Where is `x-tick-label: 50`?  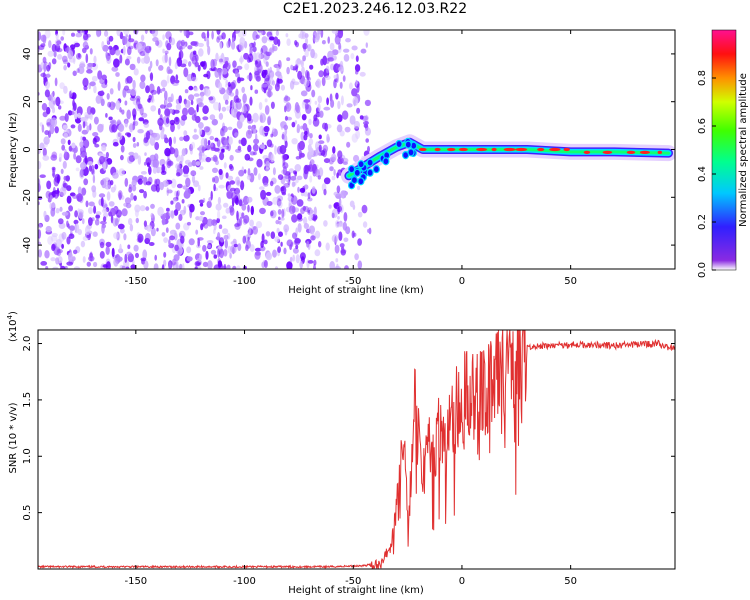
x-tick-label: 50 is located at coordinates (570, 281).